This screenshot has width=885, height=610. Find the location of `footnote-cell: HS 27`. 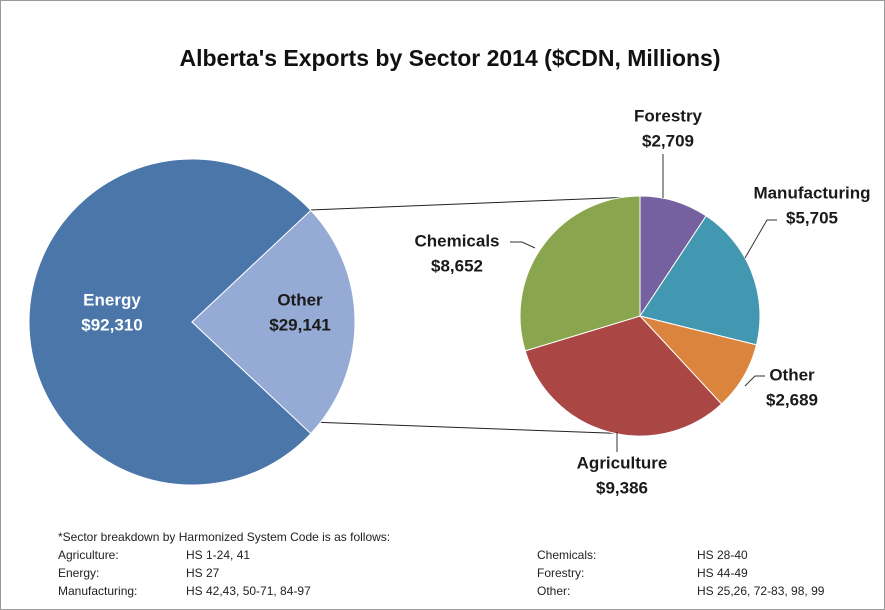

footnote-cell: HS 27 is located at coordinates (203, 573).